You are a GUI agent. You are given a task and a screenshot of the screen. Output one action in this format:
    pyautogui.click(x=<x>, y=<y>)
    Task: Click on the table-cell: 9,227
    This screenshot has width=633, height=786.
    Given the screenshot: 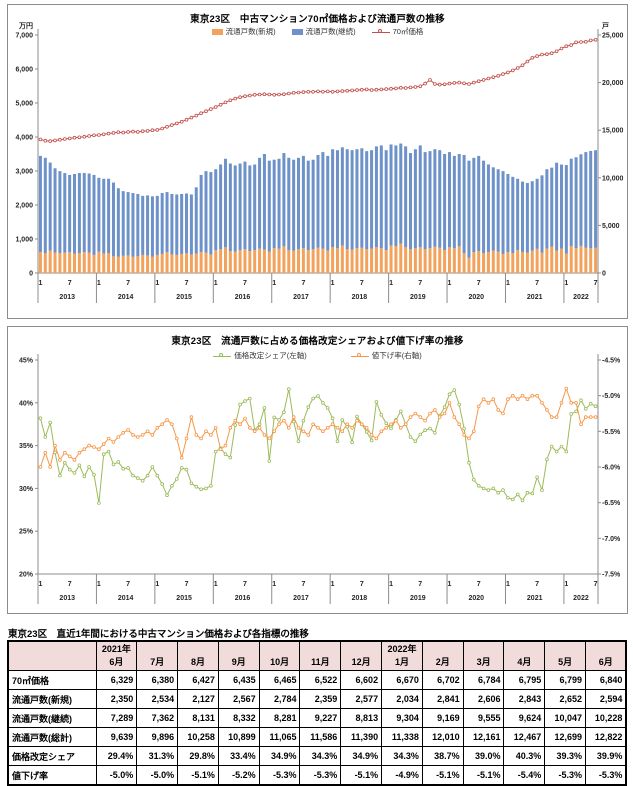 What is the action you would take?
    pyautogui.click(x=320, y=718)
    